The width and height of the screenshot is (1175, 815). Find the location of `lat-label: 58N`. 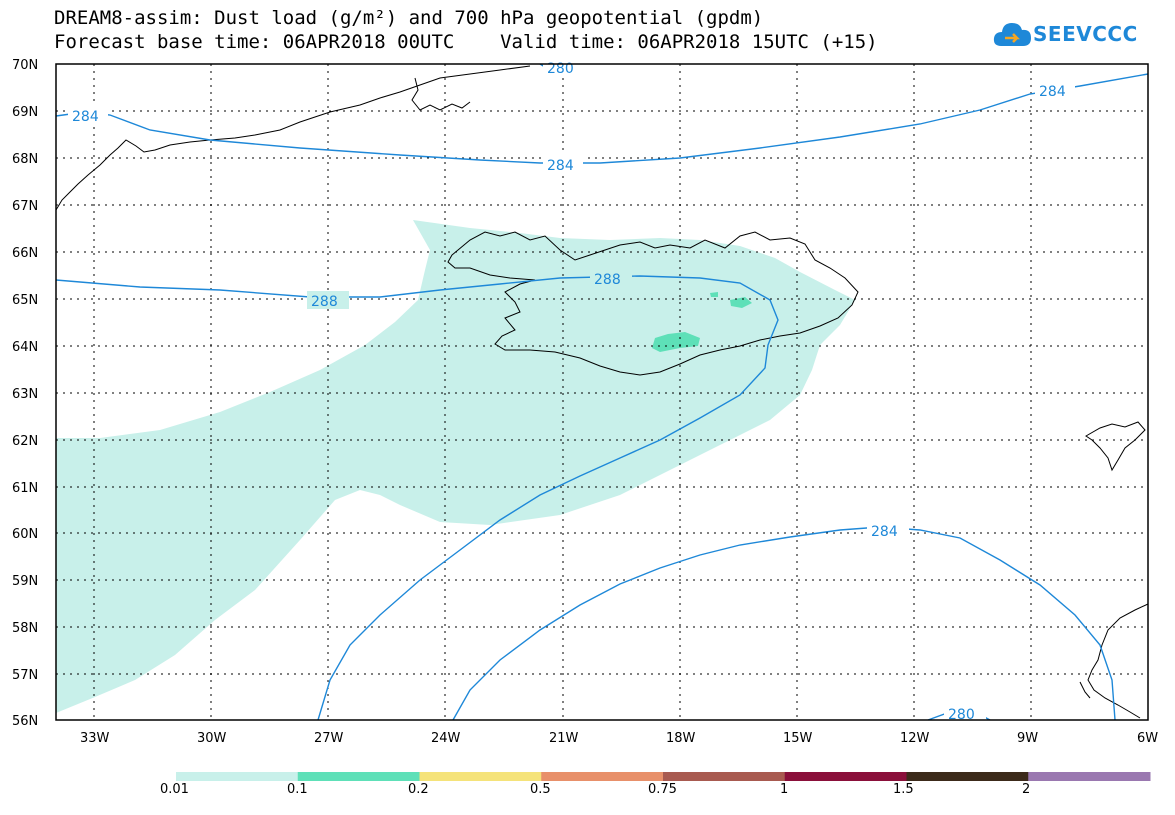

lat-label: 58N is located at coordinates (25, 628).